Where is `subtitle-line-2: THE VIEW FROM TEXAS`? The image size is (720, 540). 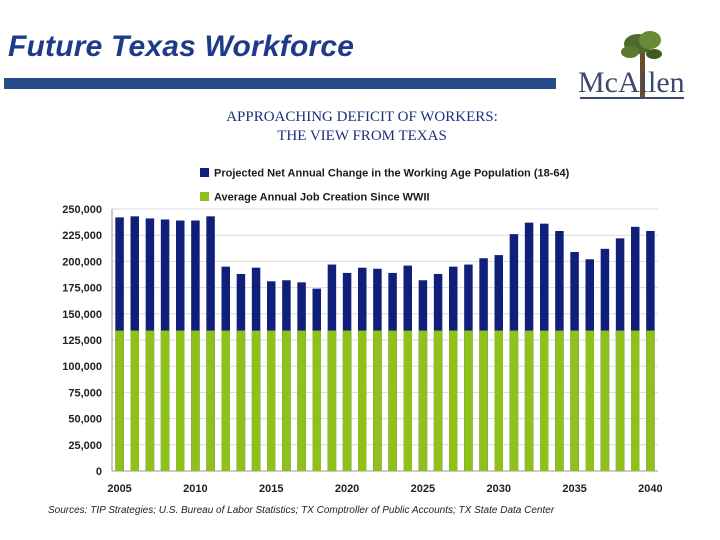
subtitle-line-2: THE VIEW FROM TEXAS is located at coordinates (362, 136).